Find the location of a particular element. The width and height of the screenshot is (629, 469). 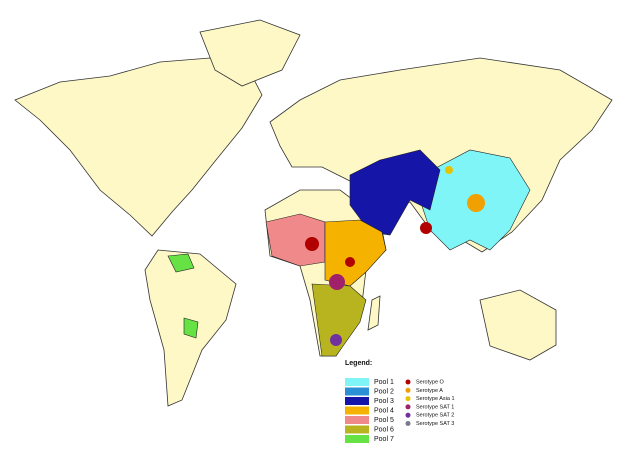

australia is located at coordinates (518, 325).